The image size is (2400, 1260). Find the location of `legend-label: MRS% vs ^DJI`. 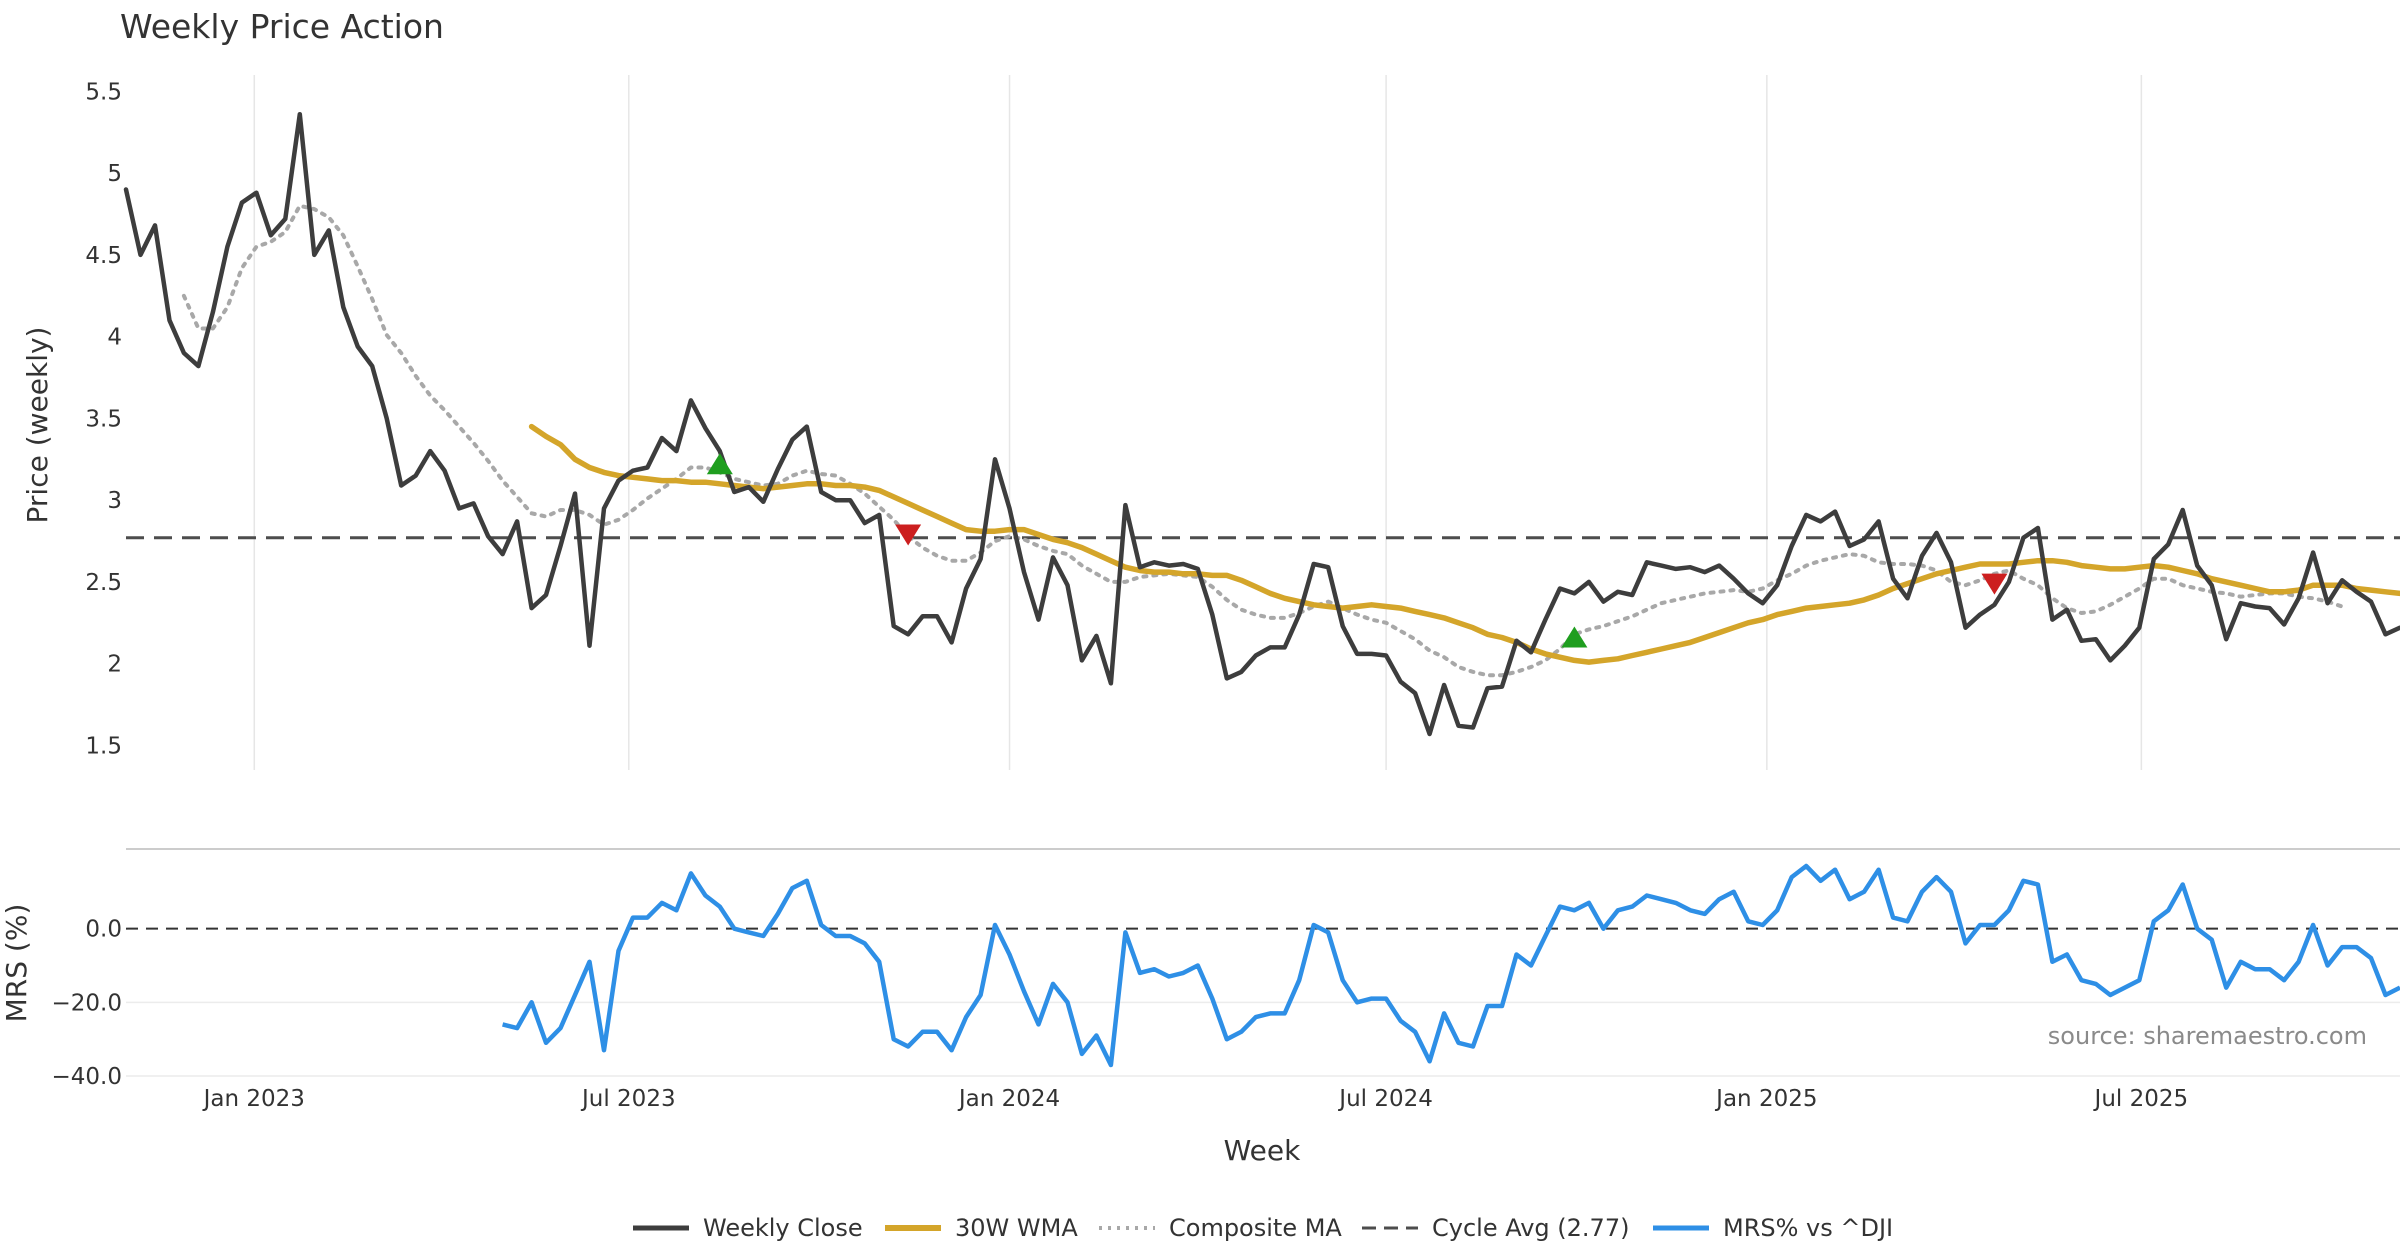

legend-label: MRS% vs ^DJI is located at coordinates (1808, 1228).